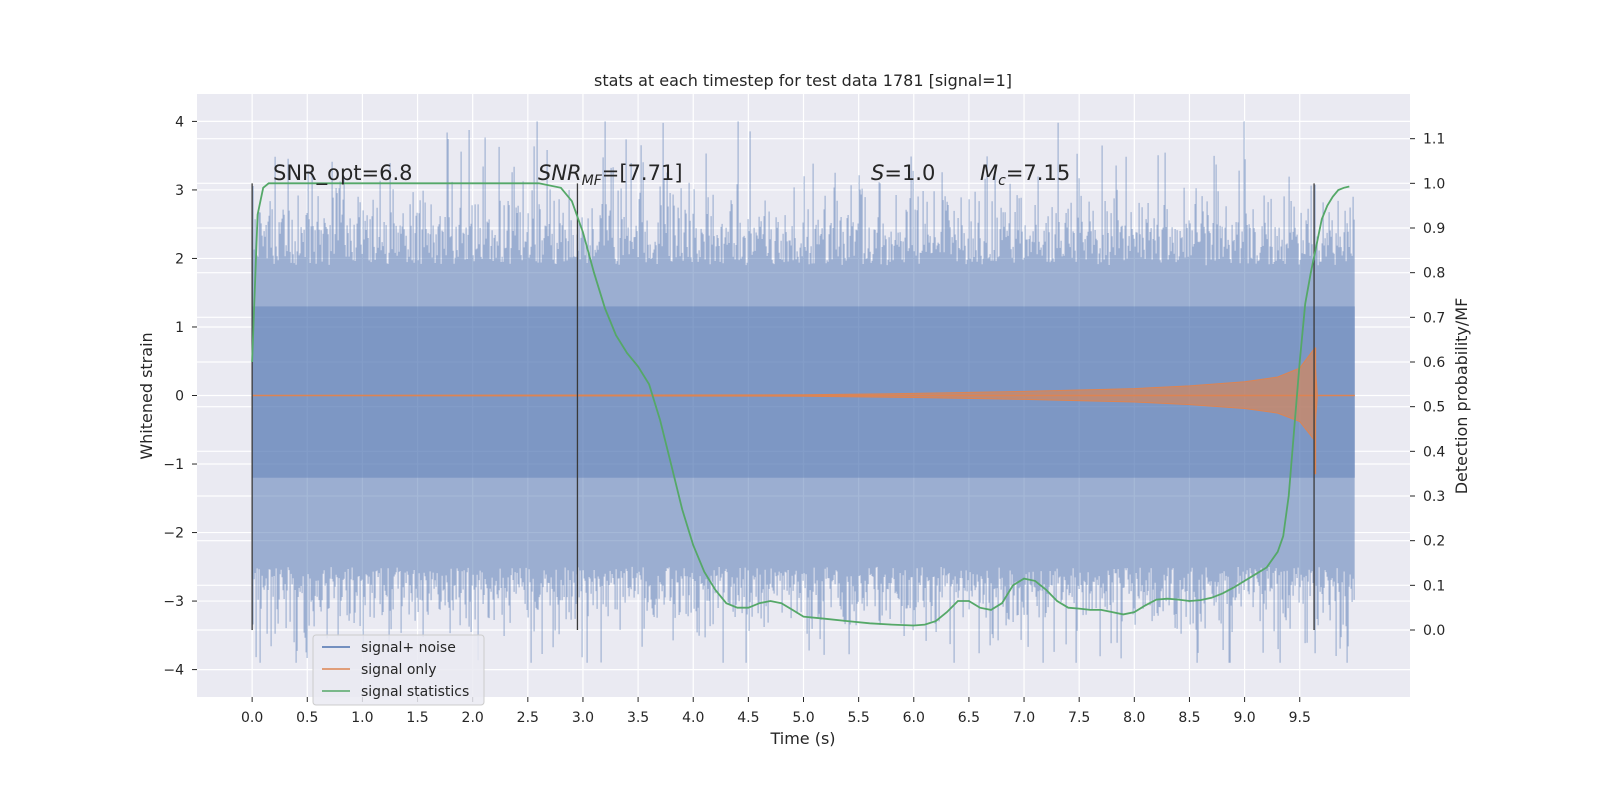  Describe the element at coordinates (1244, 718) in the screenshot. I see `x-tick-label: 9.0` at that location.